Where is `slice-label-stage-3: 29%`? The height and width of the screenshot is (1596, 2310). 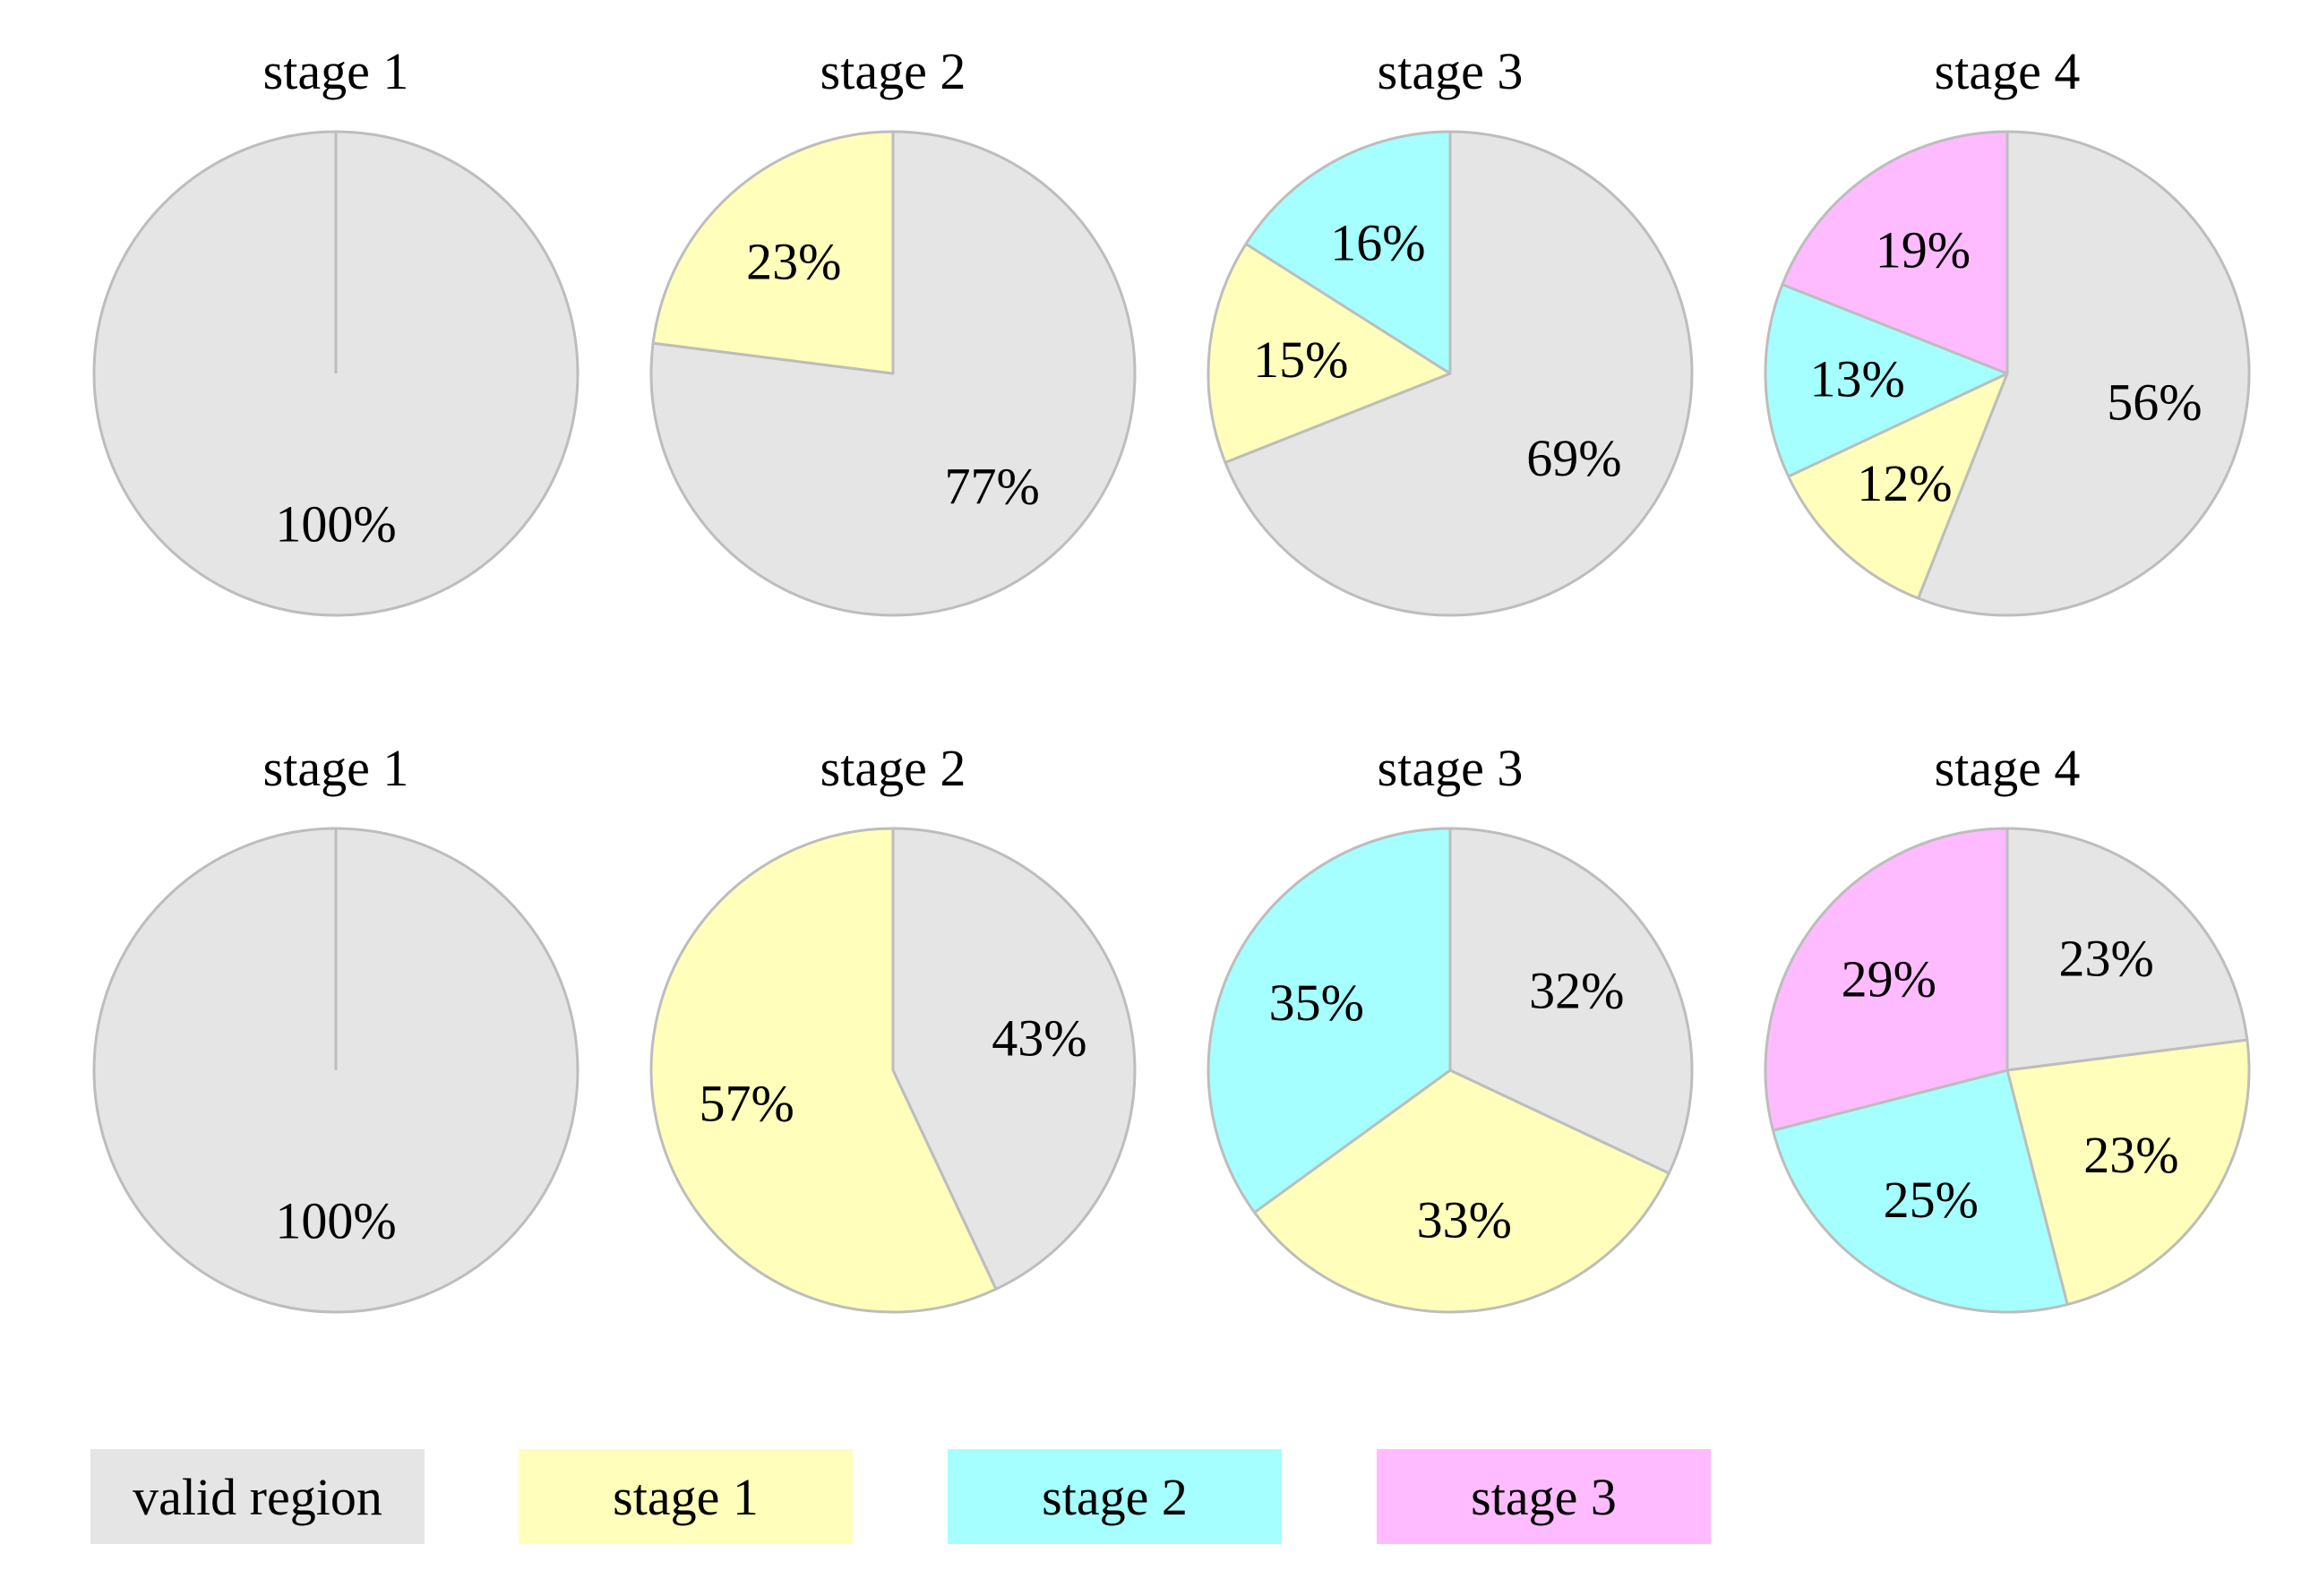
slice-label-stage-3: 29% is located at coordinates (1889, 979).